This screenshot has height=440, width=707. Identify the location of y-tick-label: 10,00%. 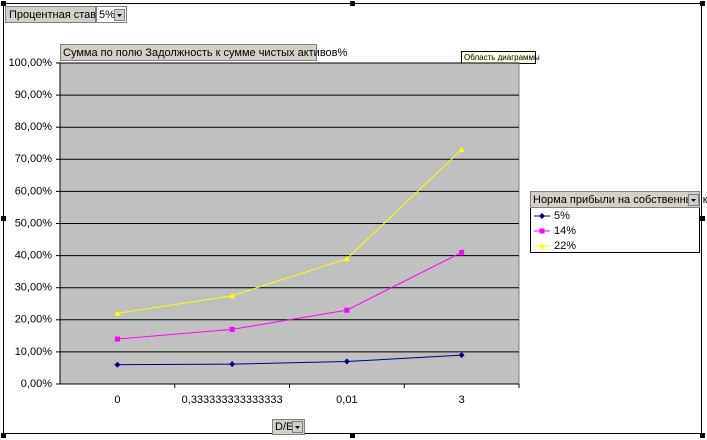
(34, 352).